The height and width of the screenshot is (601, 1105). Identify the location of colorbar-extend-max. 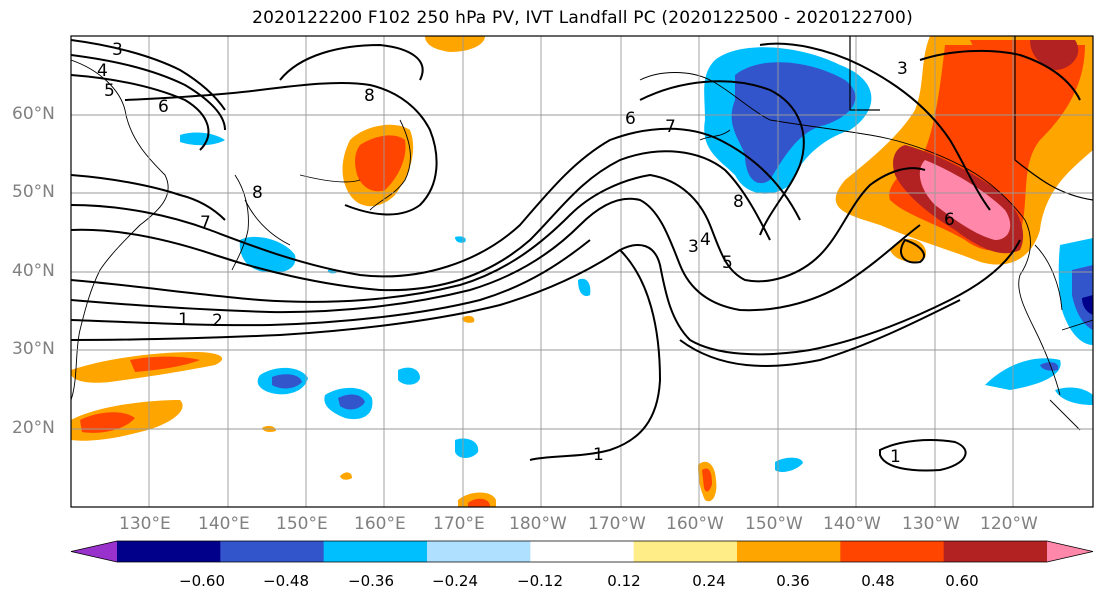
(1070, 551).